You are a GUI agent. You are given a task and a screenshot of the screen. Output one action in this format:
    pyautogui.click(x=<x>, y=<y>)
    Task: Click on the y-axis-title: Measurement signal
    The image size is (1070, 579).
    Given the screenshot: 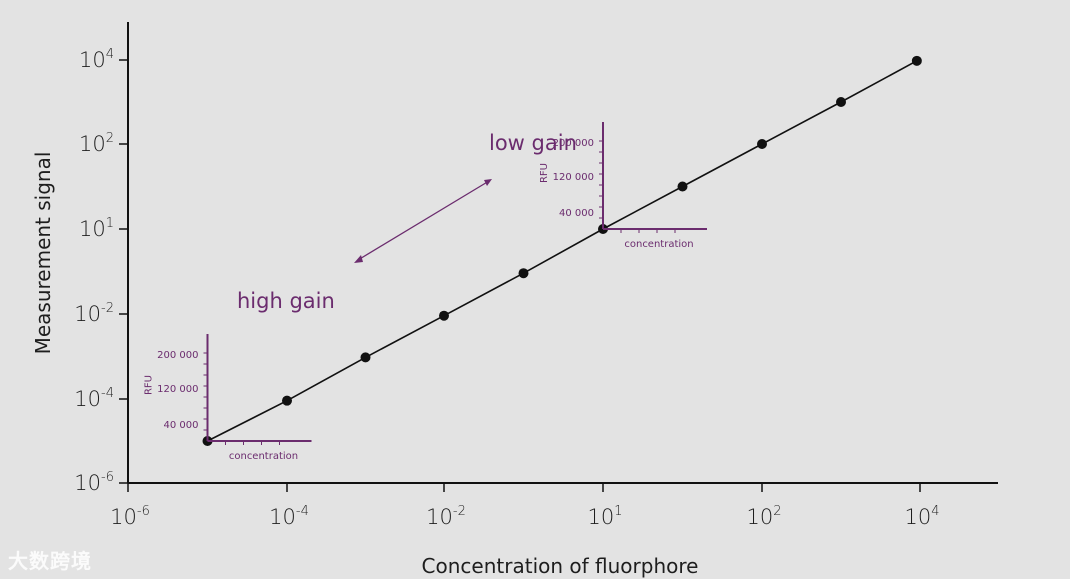 What is the action you would take?
    pyautogui.click(x=43, y=253)
    